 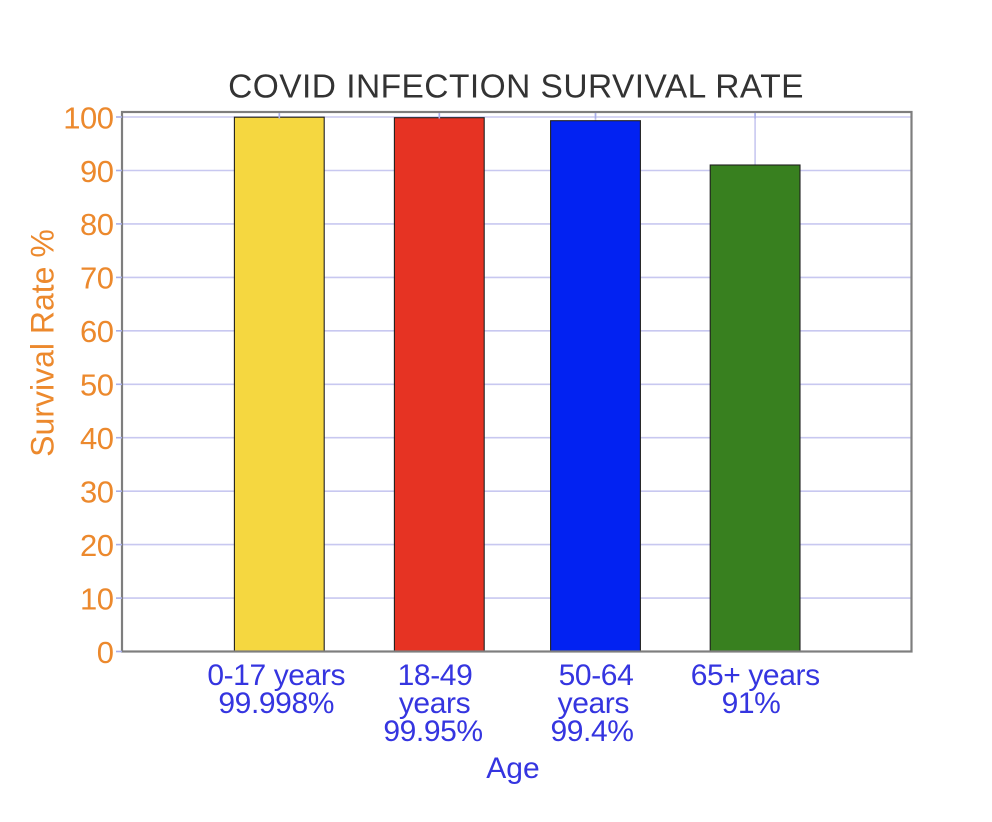 What do you see at coordinates (43, 343) in the screenshot?
I see `svg-text: Survival Rate %` at bounding box center [43, 343].